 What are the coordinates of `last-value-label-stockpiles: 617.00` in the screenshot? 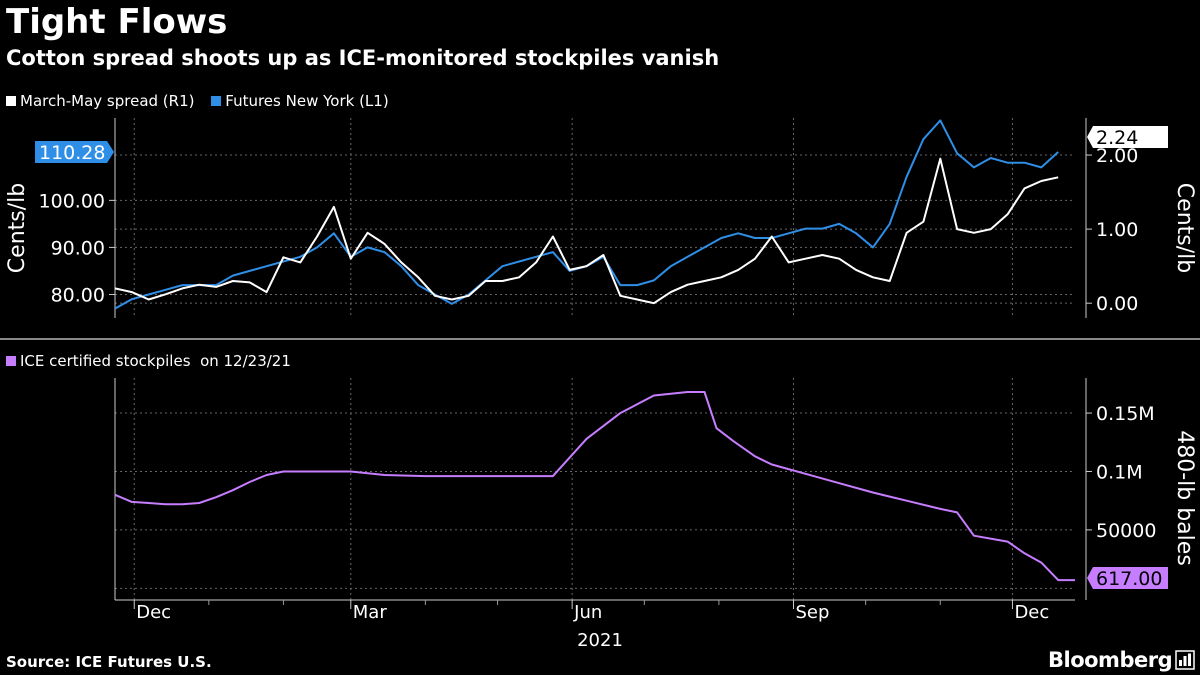 It's located at (1129, 579).